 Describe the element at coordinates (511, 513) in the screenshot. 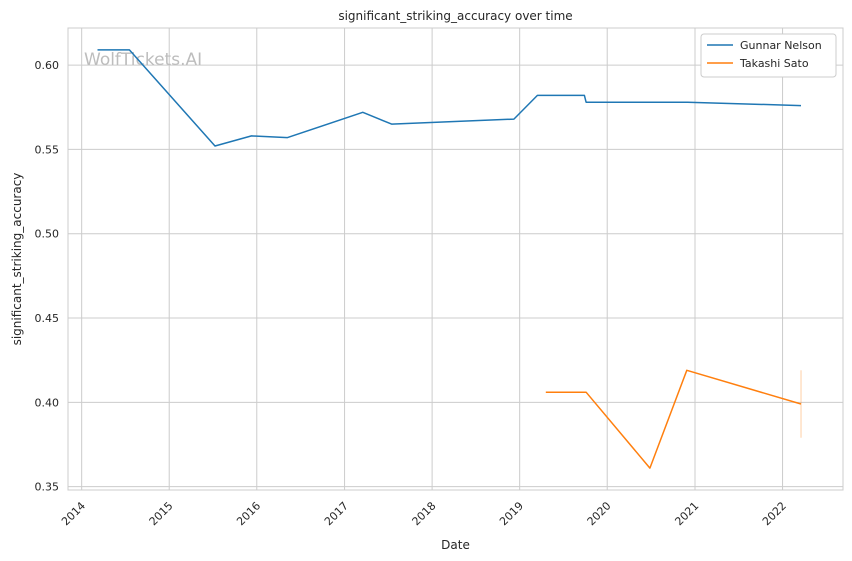

I see `x-tick-label: 2019` at that location.